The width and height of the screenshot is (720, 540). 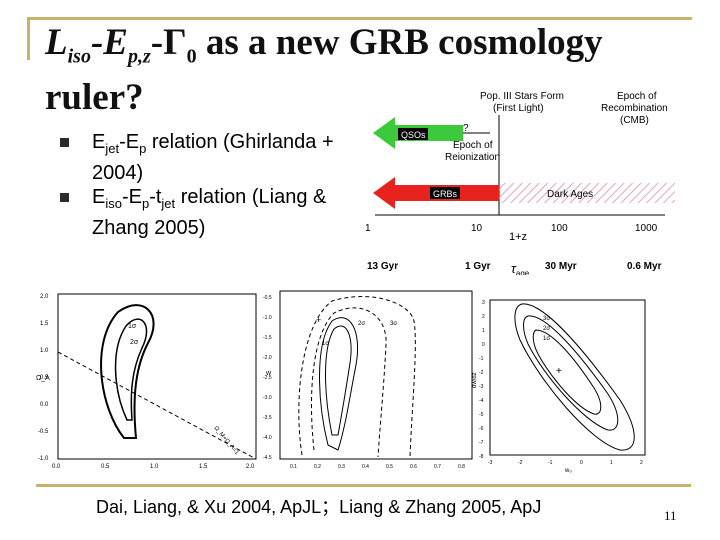 What do you see at coordinates (481, 457) in the screenshot?
I see `ytick: -8` at bounding box center [481, 457].